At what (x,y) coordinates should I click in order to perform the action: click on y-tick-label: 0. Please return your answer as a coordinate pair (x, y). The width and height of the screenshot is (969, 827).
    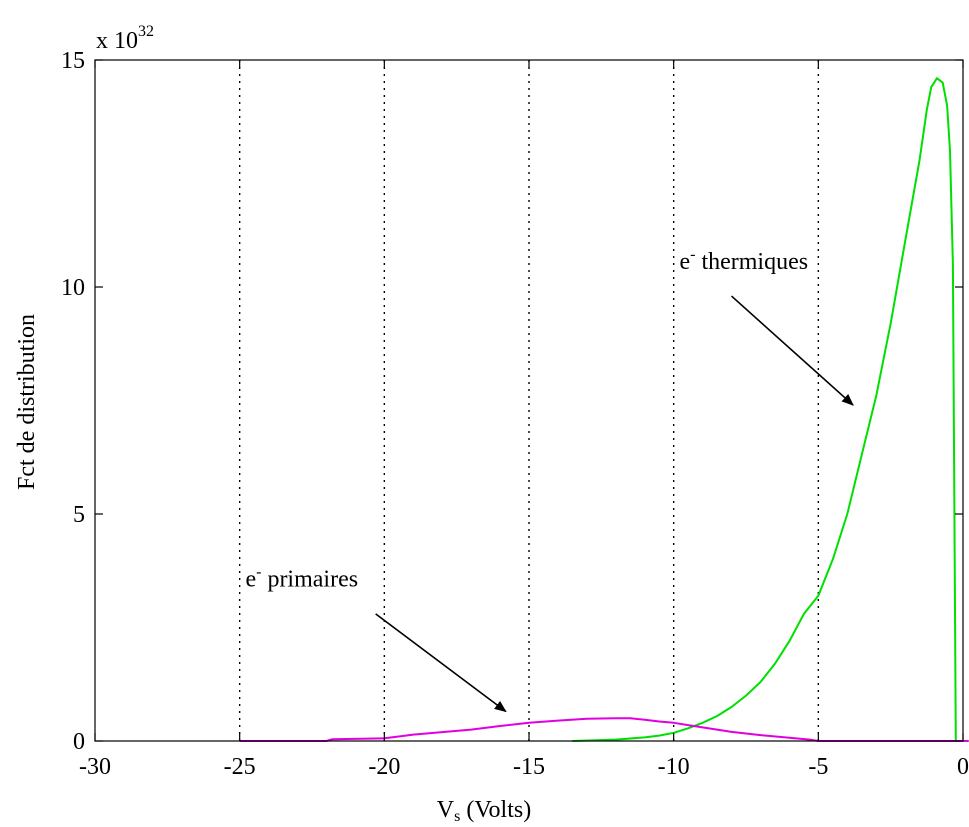
    Looking at the image, I should click on (79, 742).